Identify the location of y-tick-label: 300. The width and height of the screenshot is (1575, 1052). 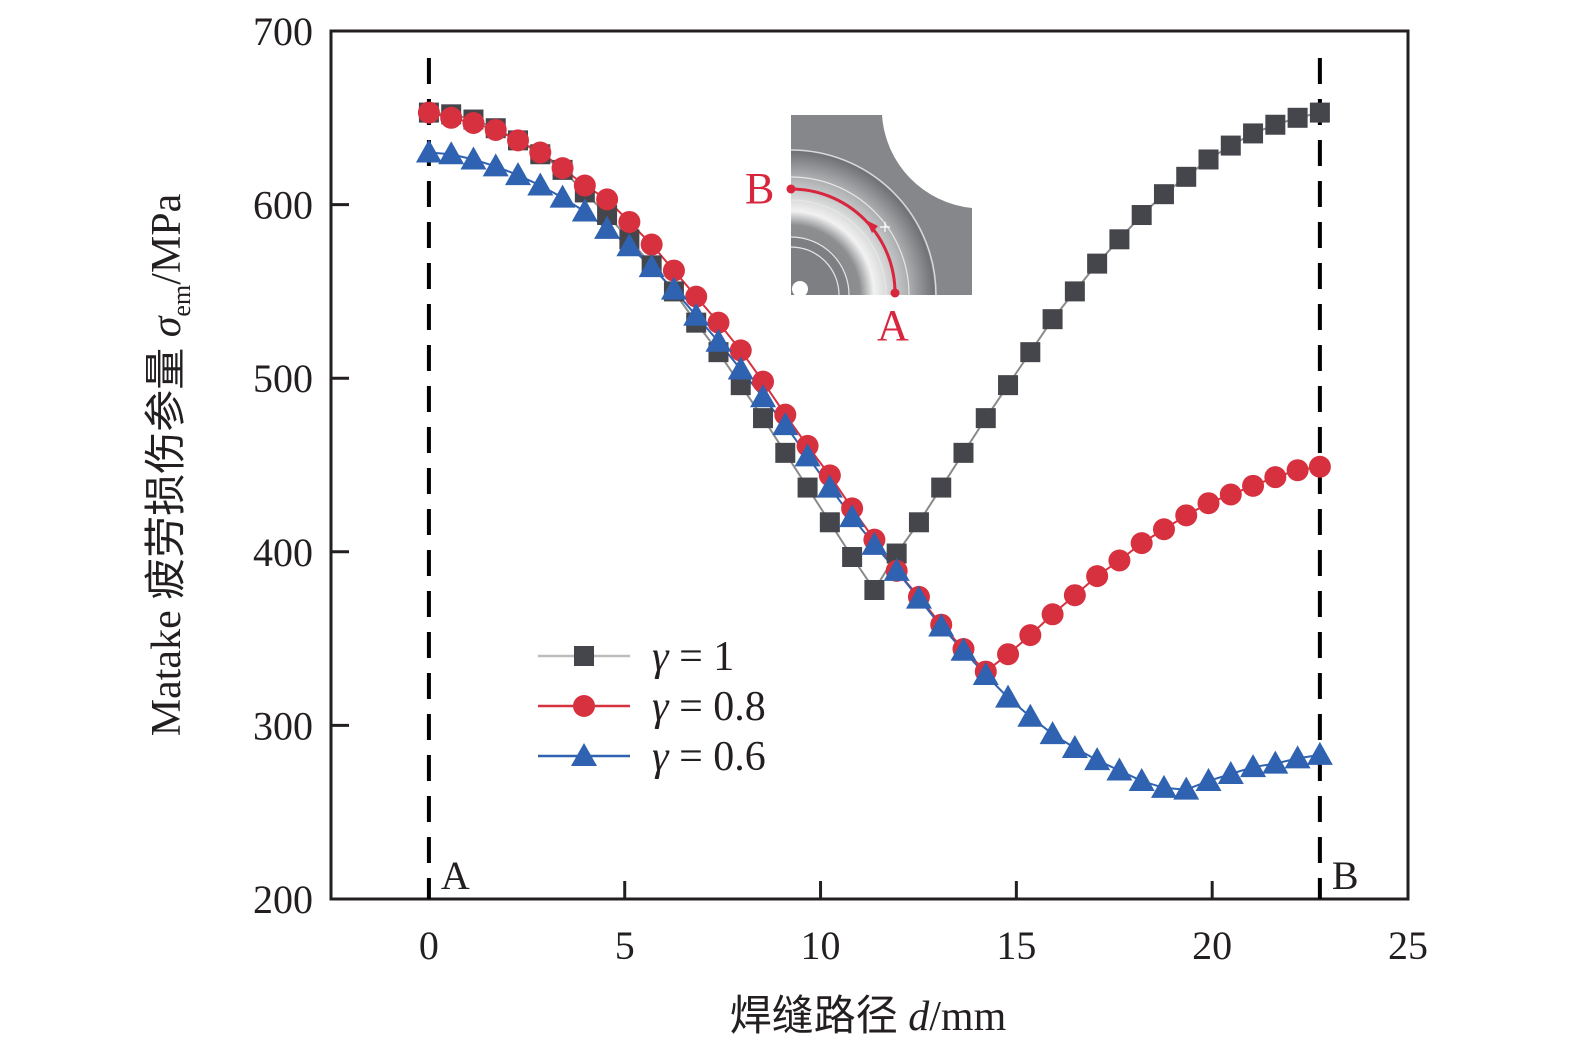
(283, 725).